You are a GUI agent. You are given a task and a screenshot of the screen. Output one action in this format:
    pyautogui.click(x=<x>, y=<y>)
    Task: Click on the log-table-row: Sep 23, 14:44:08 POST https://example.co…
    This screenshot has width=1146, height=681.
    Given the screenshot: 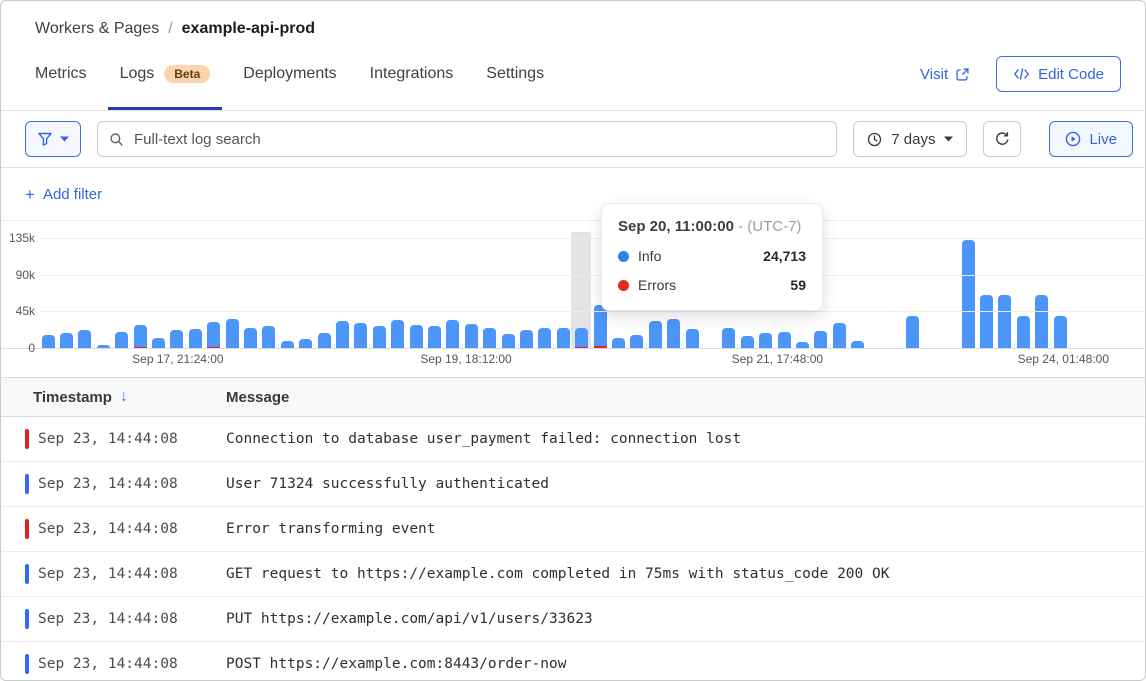 What is the action you would take?
    pyautogui.click(x=573, y=661)
    